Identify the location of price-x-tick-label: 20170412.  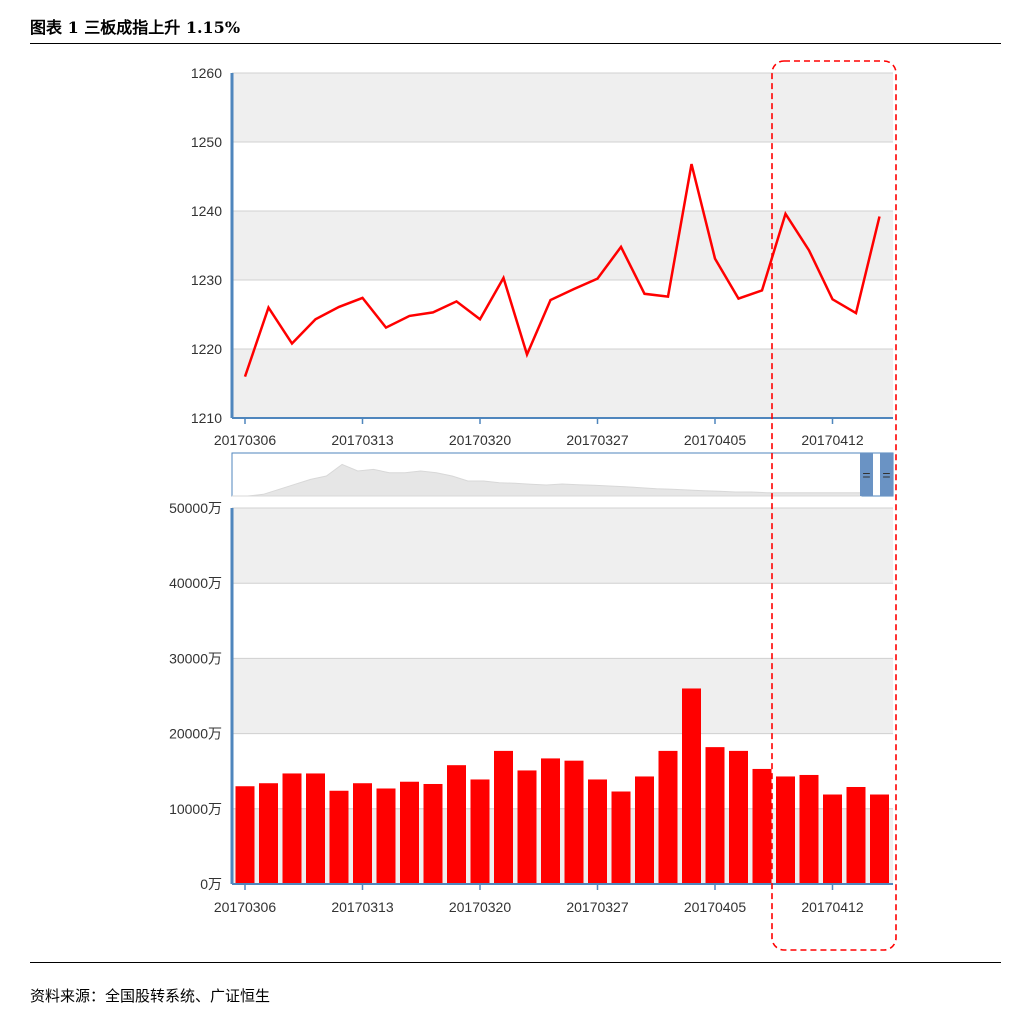
(832, 440).